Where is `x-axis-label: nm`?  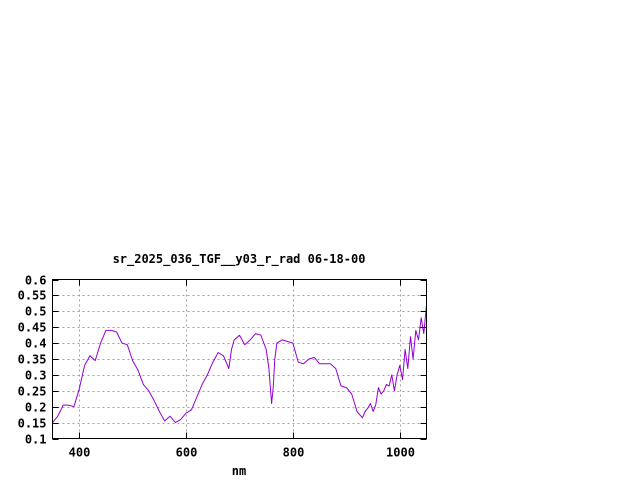
x-axis-label: nm is located at coordinates (239, 471).